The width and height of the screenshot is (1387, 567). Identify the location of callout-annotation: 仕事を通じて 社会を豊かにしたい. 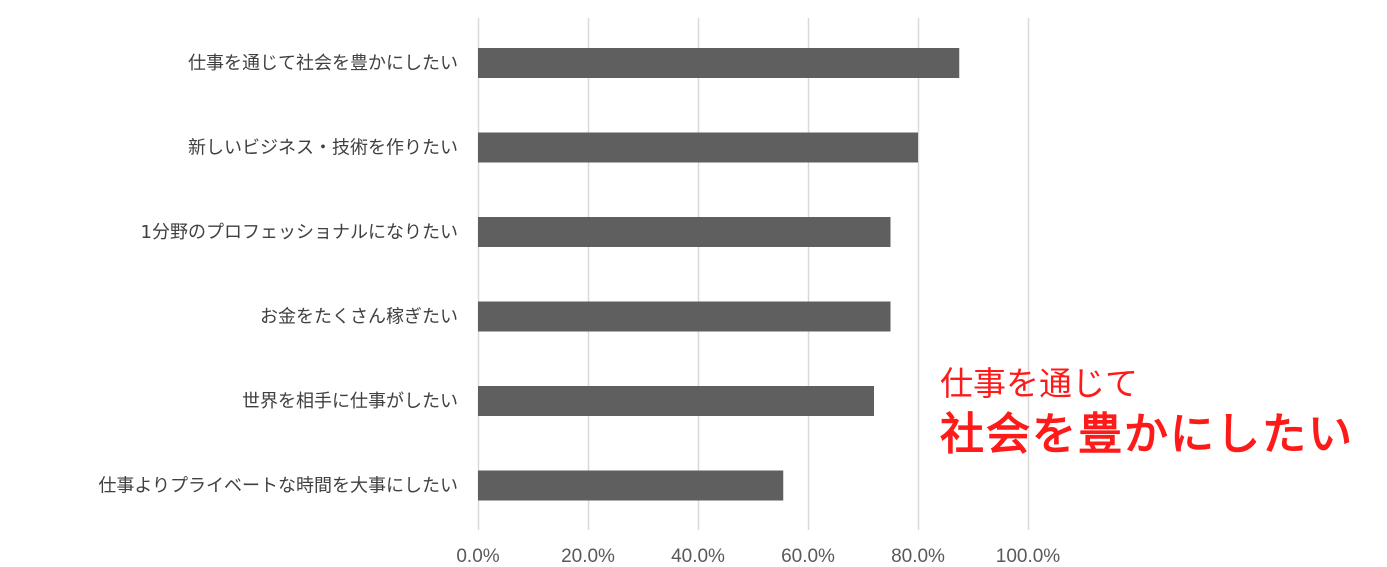
(1147, 413).